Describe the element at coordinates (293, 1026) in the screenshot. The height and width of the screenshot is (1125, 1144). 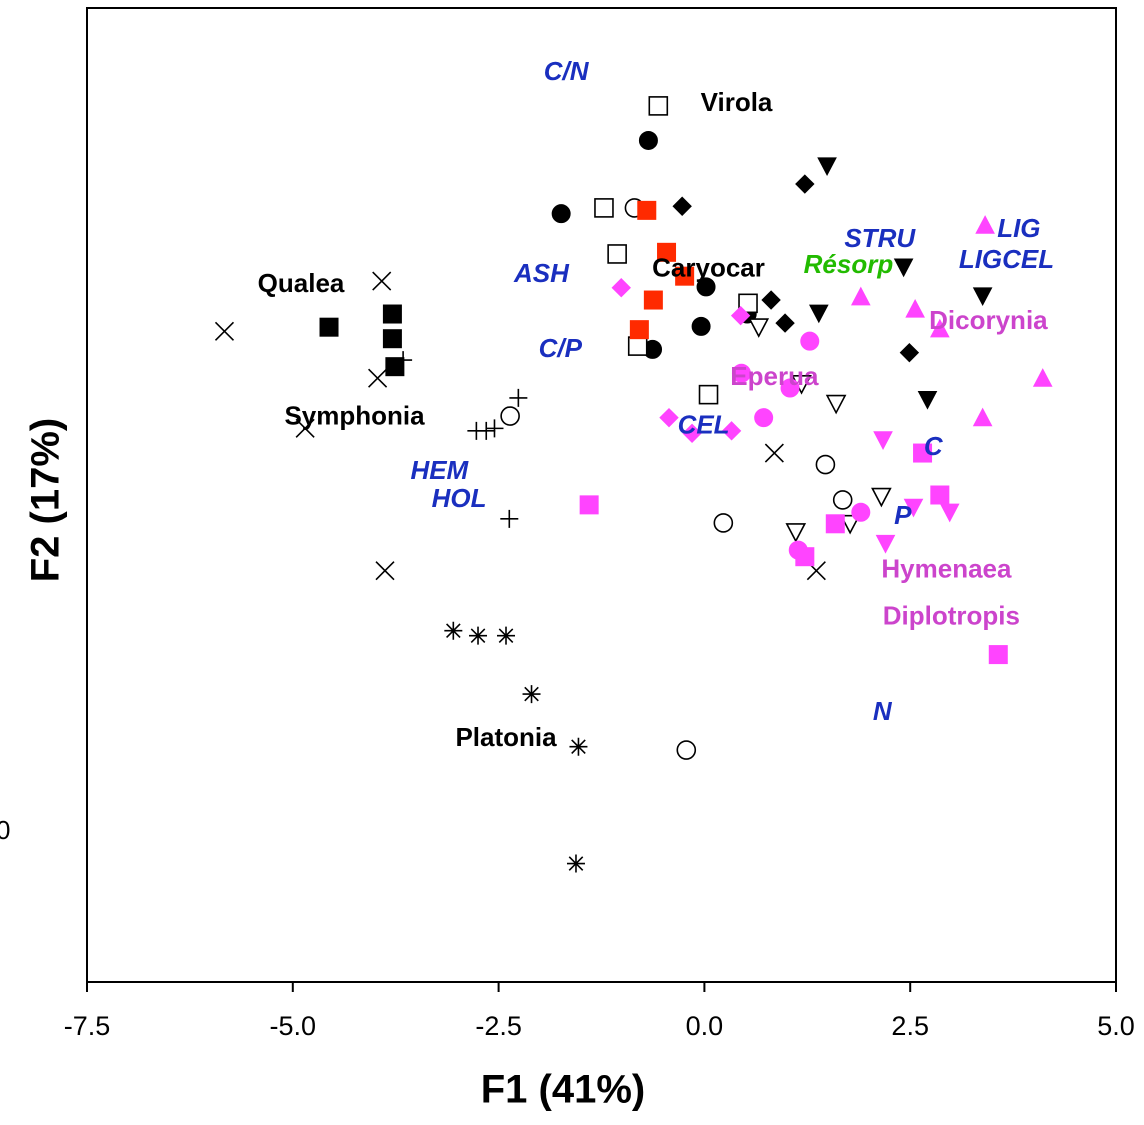
I see `x-tick-label: -5.0` at that location.